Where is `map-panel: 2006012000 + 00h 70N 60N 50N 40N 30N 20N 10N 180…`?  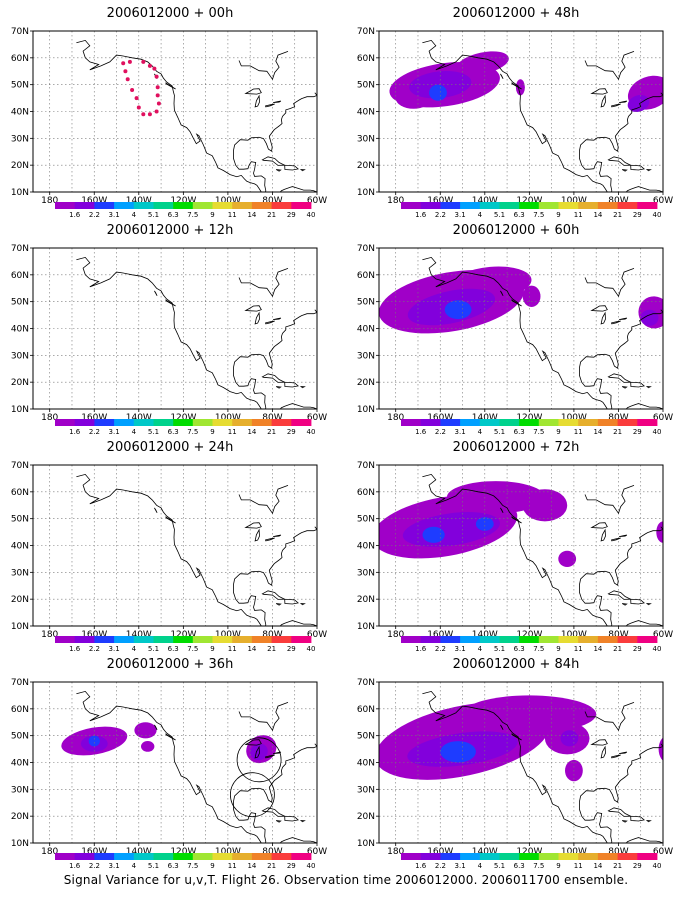 map-panel: 2006012000 + 00h 70N 60N 50N 40N 30N 20N 10N 180… is located at coordinates (170, 113).